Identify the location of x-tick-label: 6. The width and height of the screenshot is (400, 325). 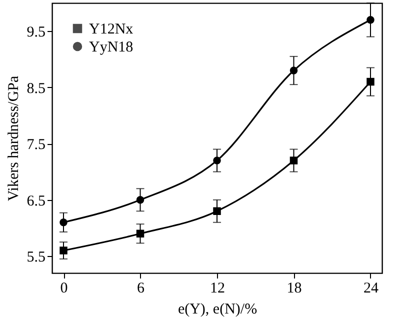
(141, 288).